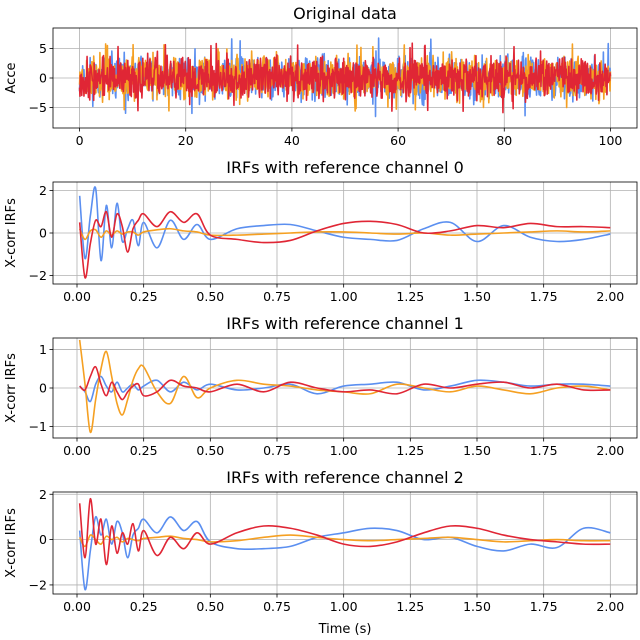  Describe the element at coordinates (345, 13) in the screenshot. I see `chart-title: Original data` at that location.